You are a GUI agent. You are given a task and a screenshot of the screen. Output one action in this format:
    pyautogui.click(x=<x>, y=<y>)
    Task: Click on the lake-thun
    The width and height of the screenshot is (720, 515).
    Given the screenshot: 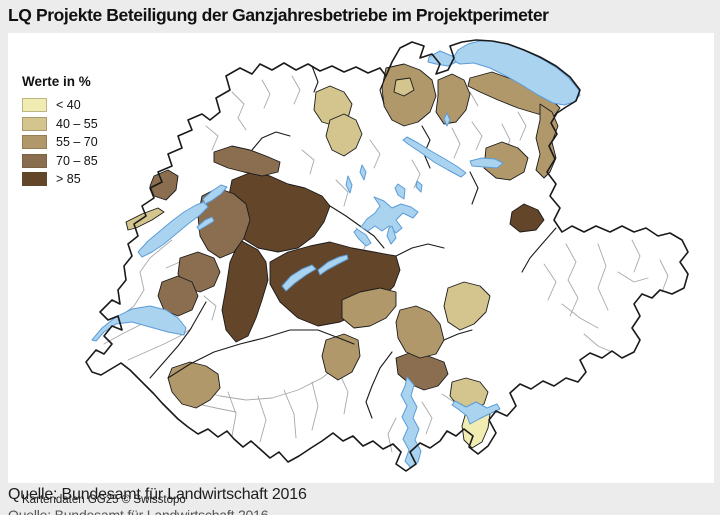 What is the action you would take?
    pyautogui.click(x=299, y=278)
    